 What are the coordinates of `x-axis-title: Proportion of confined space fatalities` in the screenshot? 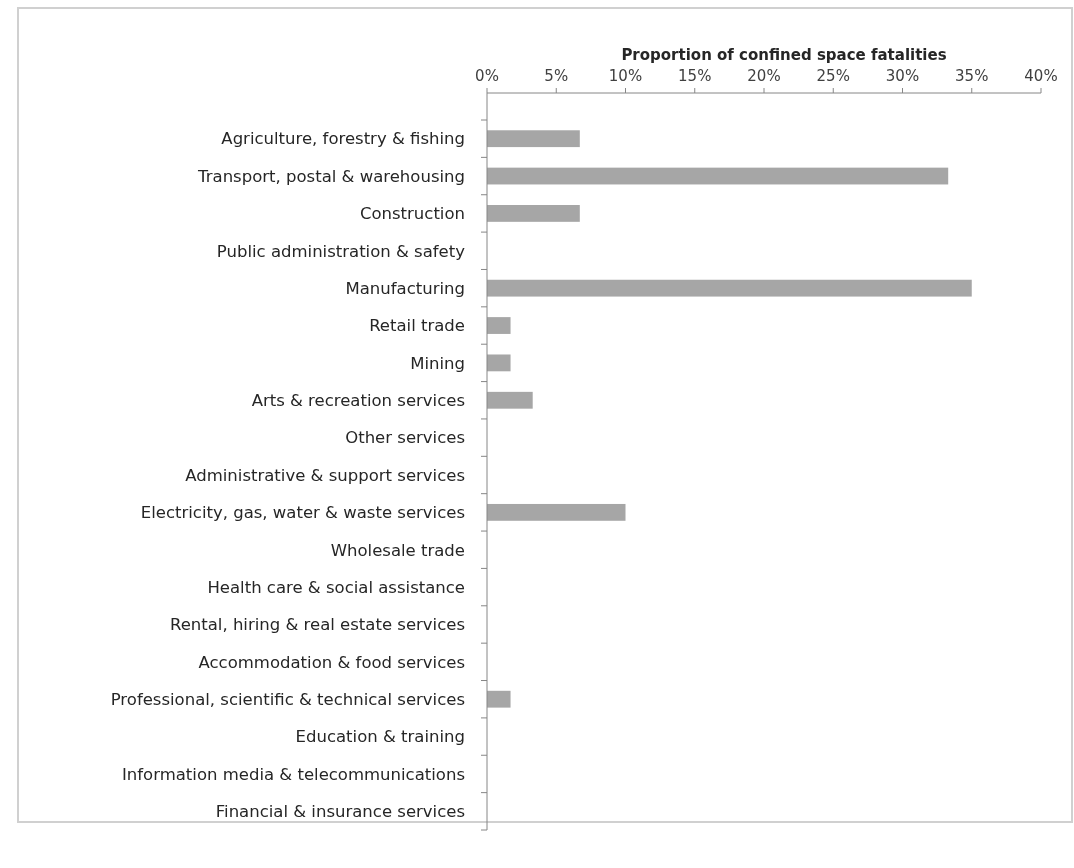 It's located at (784, 55).